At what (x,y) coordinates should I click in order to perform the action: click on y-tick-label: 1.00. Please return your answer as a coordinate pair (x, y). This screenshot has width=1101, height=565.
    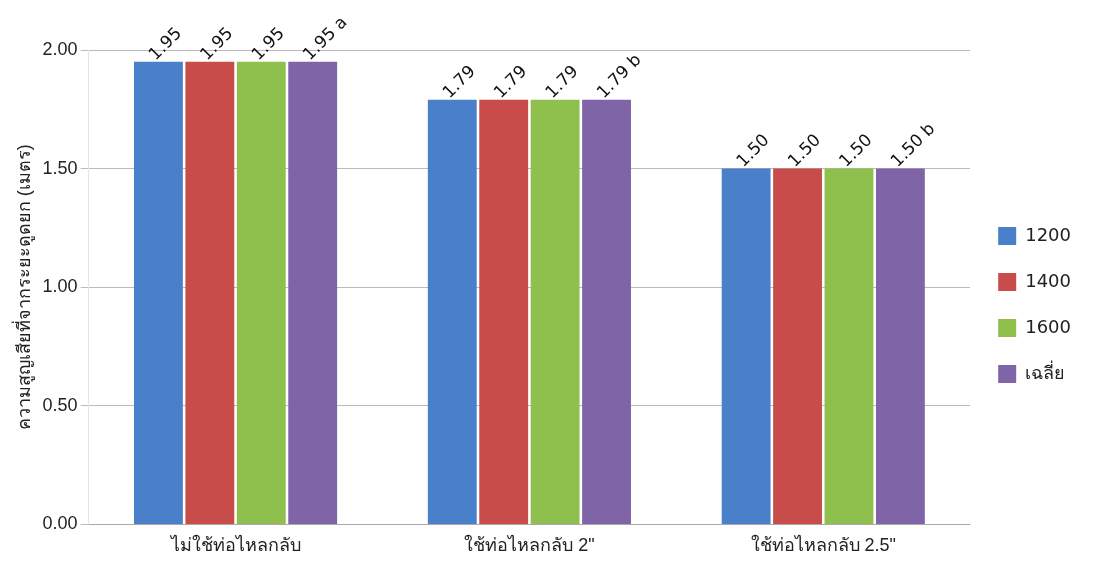
    Looking at the image, I should click on (60, 286).